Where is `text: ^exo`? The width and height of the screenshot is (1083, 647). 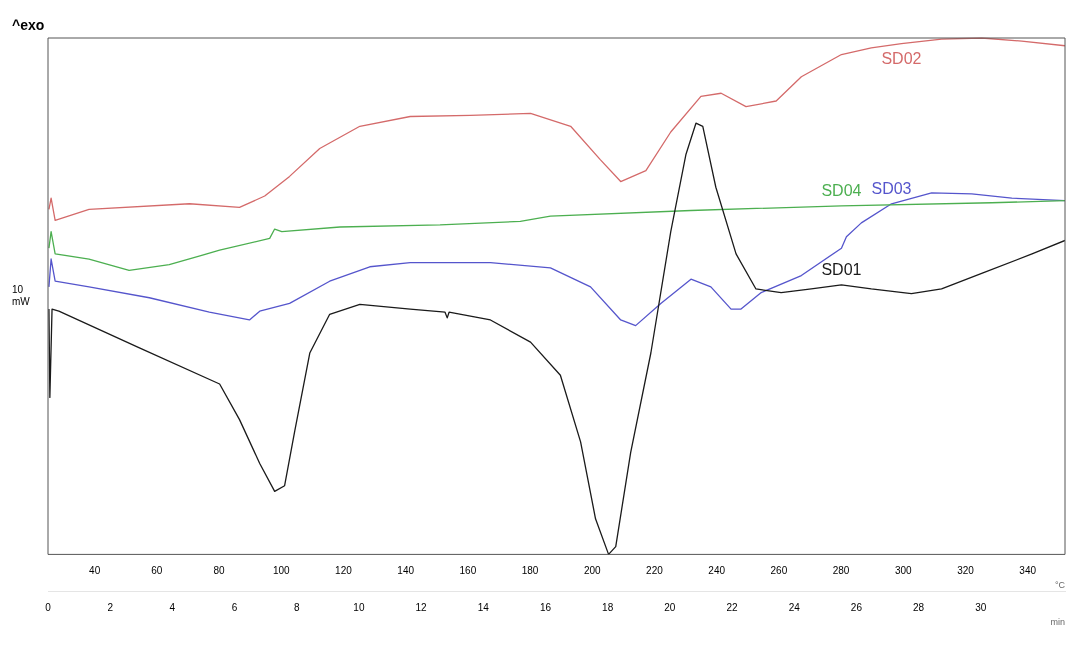
text: ^exo is located at coordinates (28, 24).